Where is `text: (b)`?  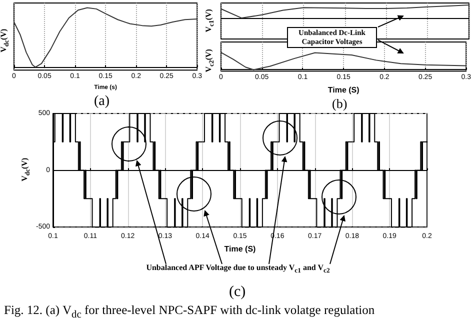
text: (b) is located at coordinates (340, 103).